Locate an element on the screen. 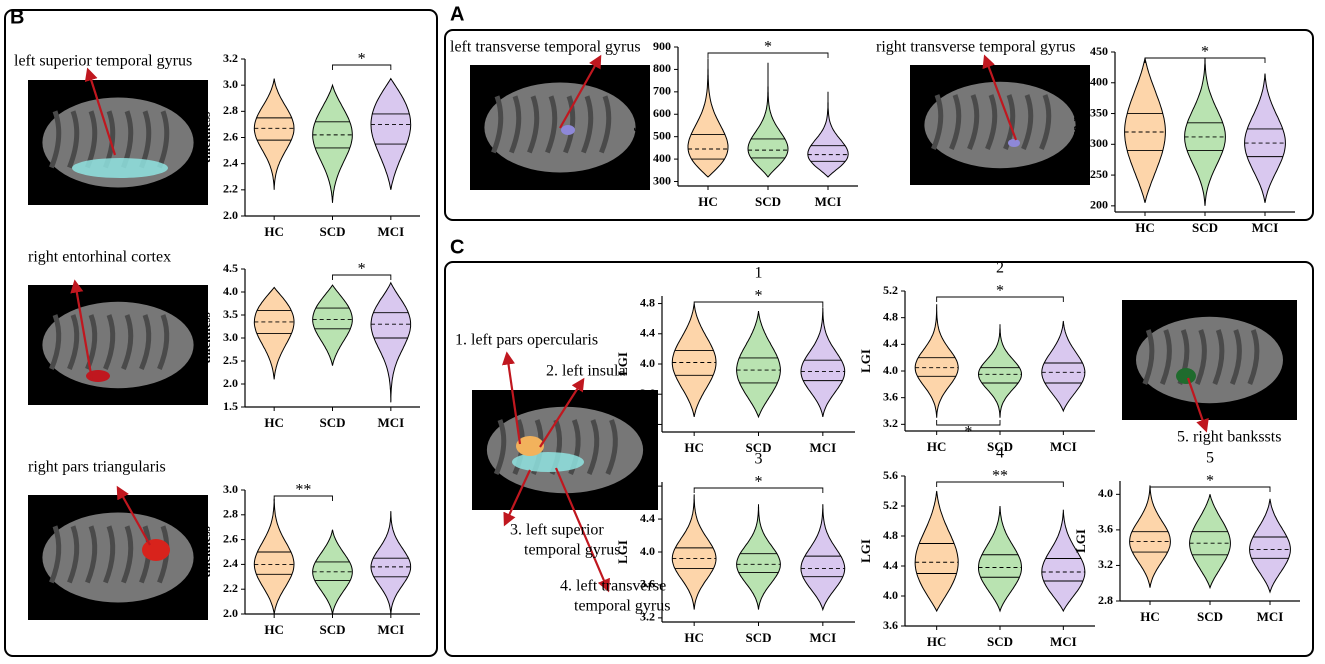 This screenshot has width=1325, height=664. chart-title: 4 is located at coordinates (1000, 453).